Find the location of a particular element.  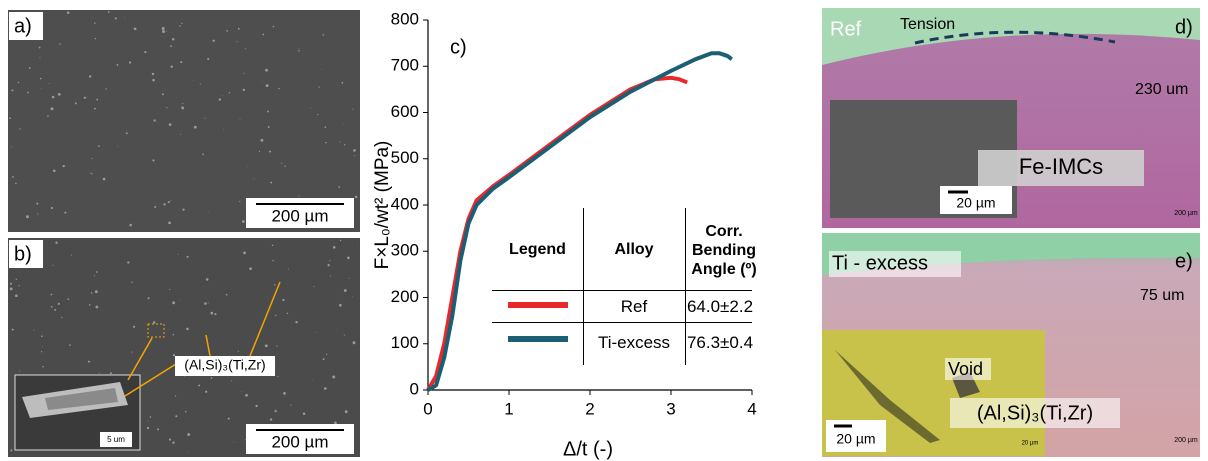

label-box is located at coordinates (895, 264).